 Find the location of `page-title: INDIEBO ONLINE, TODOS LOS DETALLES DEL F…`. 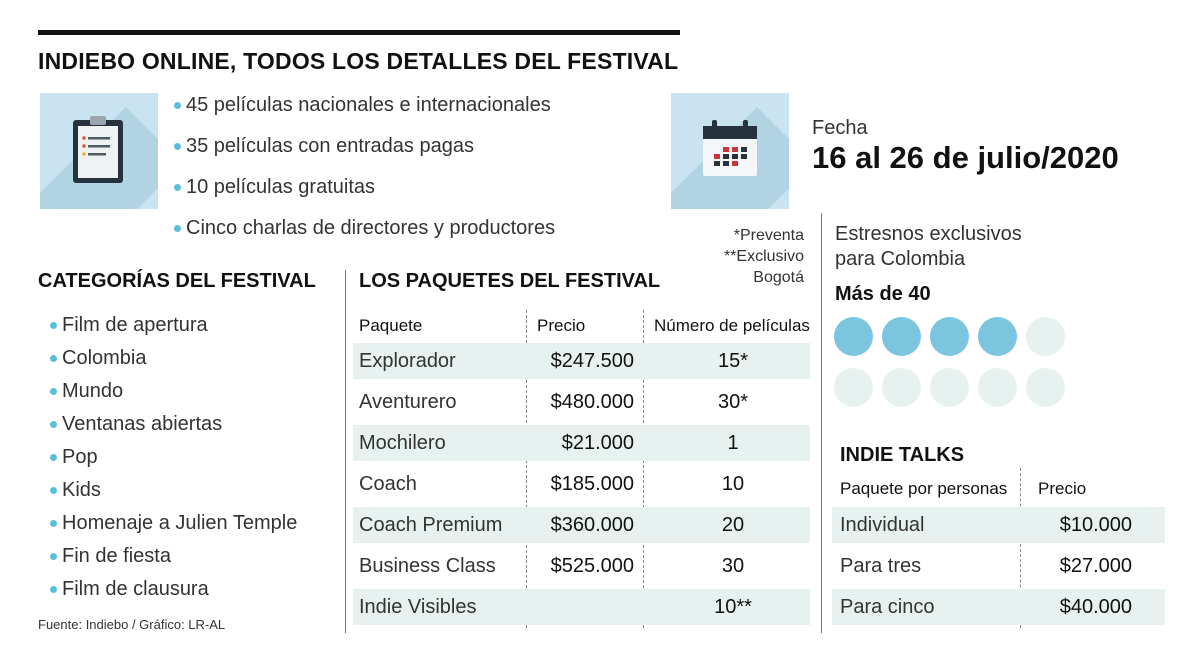

page-title: INDIEBO ONLINE, TODOS LOS DETALLES DEL F… is located at coordinates (358, 61).